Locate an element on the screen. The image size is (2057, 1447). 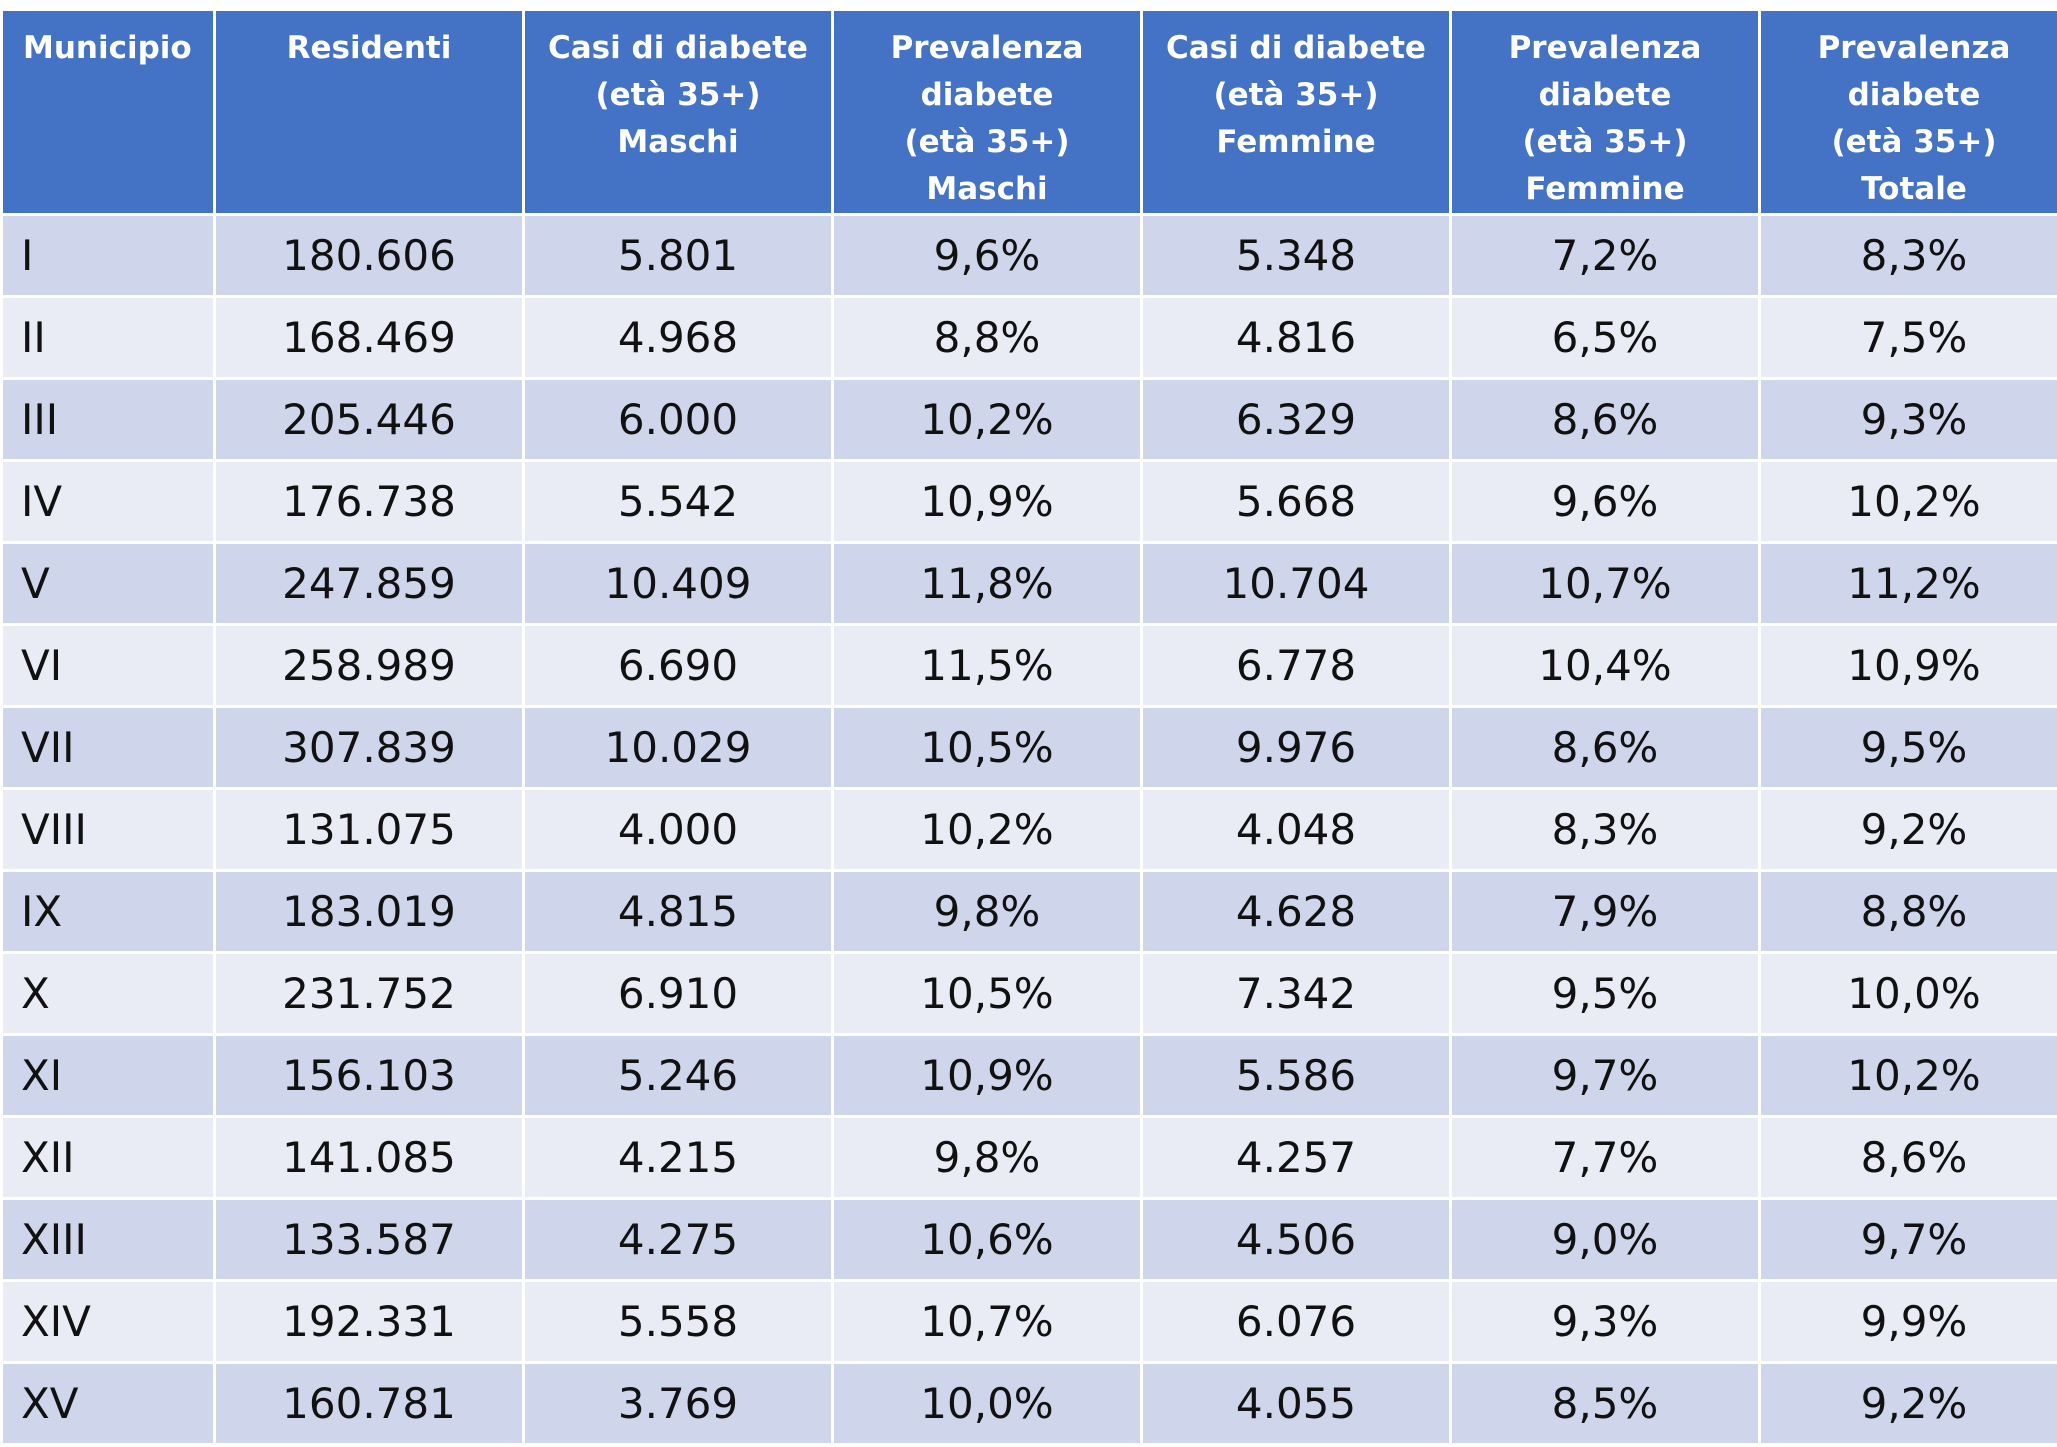
cell-prevalenza-totale: 9,5% is located at coordinates (1909, 747).